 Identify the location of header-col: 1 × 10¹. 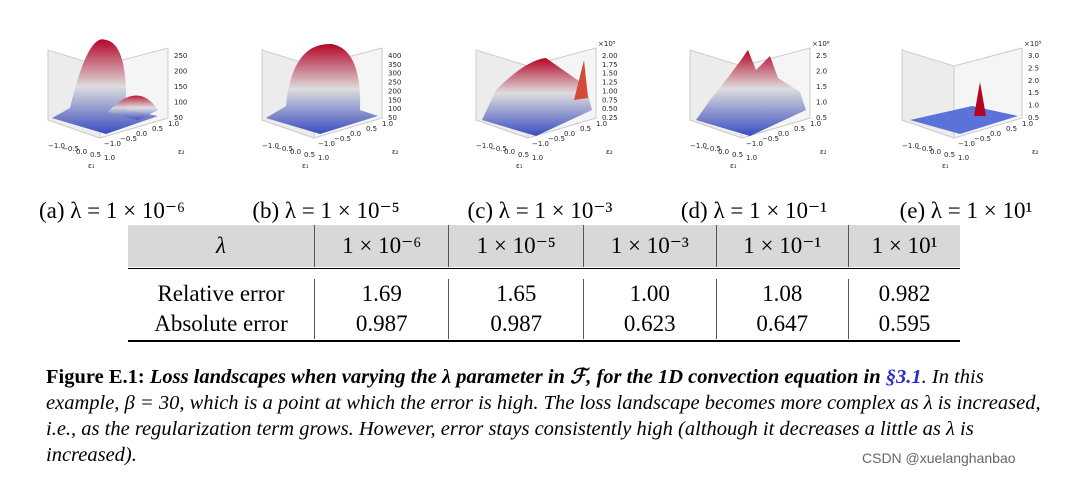
(904, 245).